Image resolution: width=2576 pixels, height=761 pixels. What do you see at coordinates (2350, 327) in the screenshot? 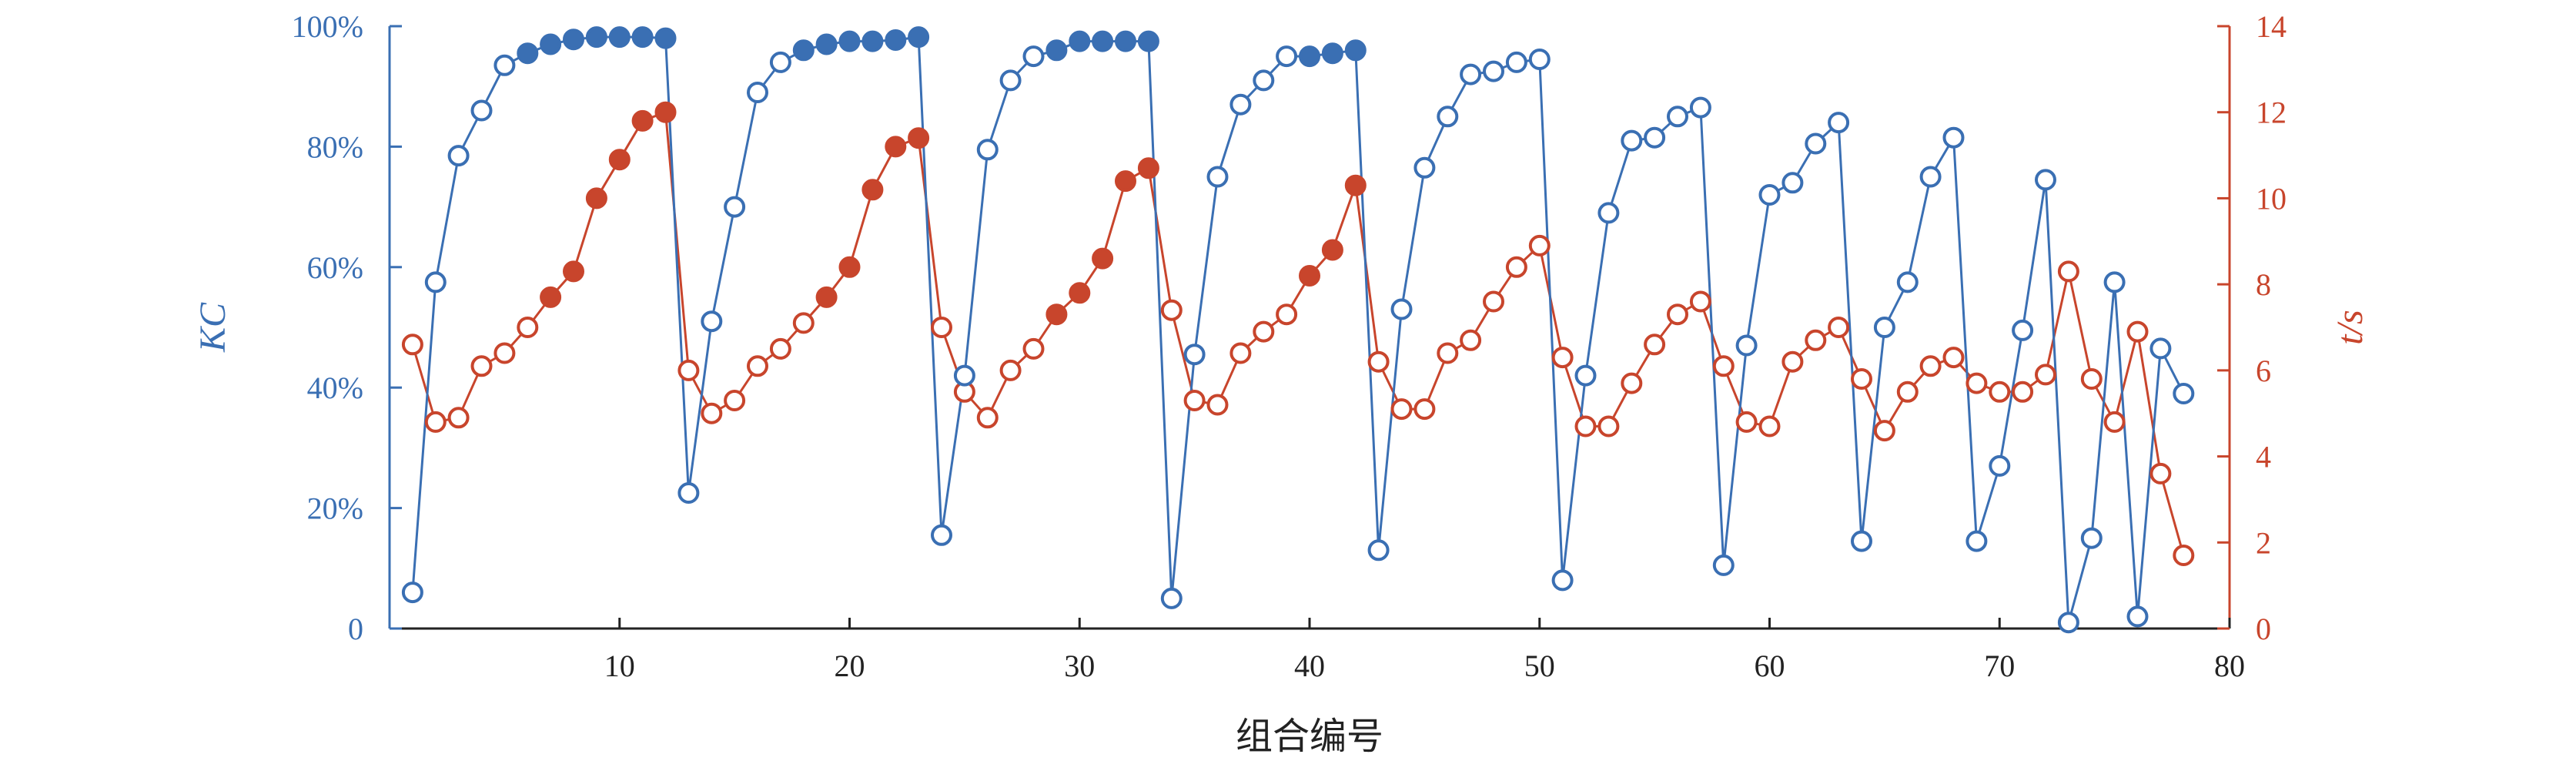
I see `right-y-axis-title: t/s` at bounding box center [2350, 327].